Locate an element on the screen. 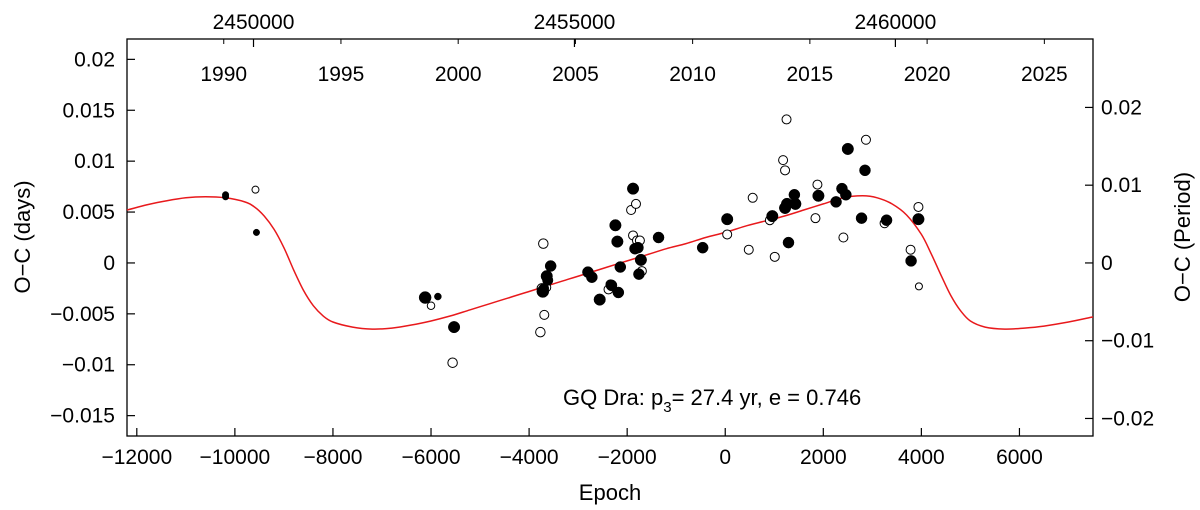 Image resolution: width=1200 pixels, height=510 pixels. x-tick-label: 4000 is located at coordinates (921, 457).